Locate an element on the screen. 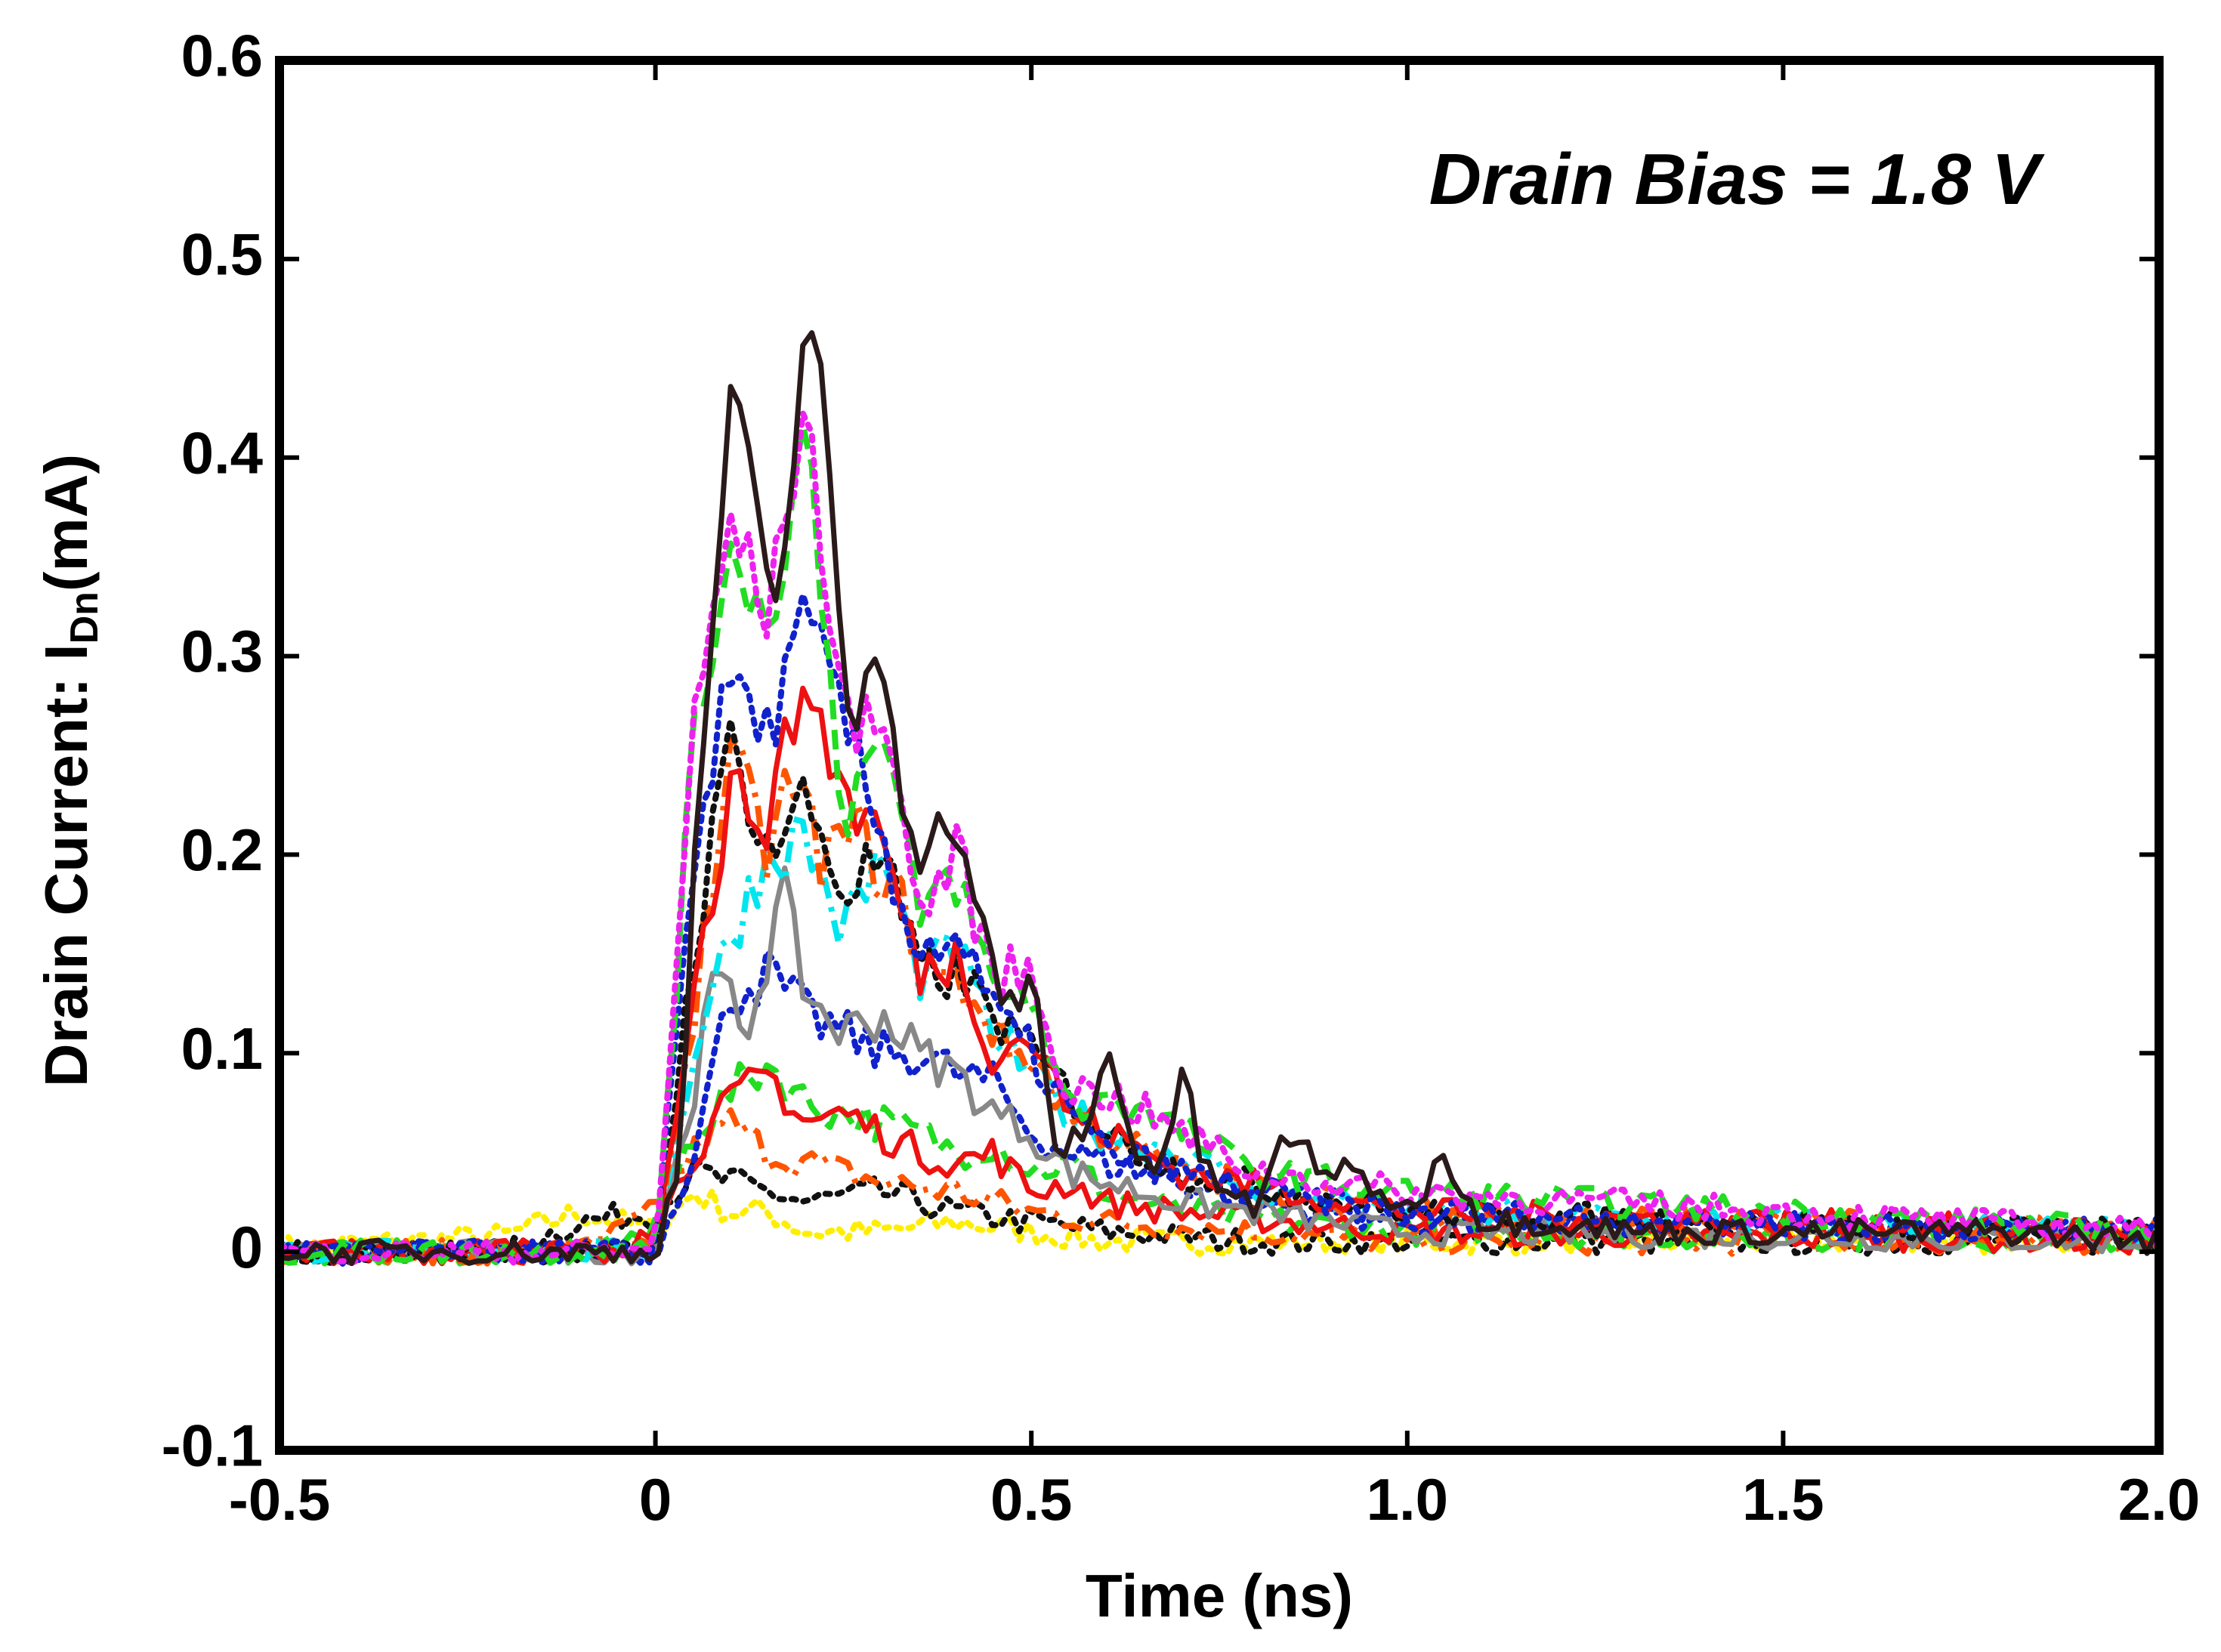  y-tick-label: 0.6 is located at coordinates (222, 56).